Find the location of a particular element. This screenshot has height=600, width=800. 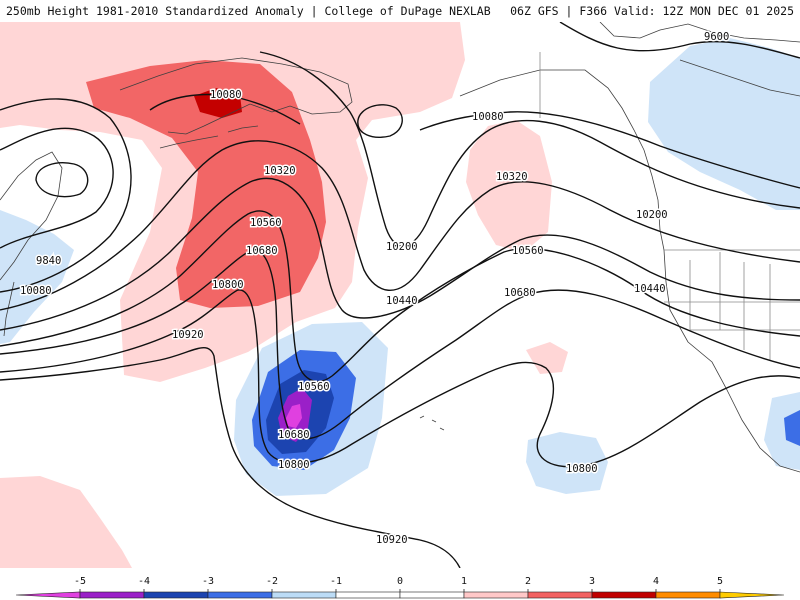

colorbar: -5 -4 -3 -2 -1 0 1 2 3 4 5 is located at coordinates (400, 587).